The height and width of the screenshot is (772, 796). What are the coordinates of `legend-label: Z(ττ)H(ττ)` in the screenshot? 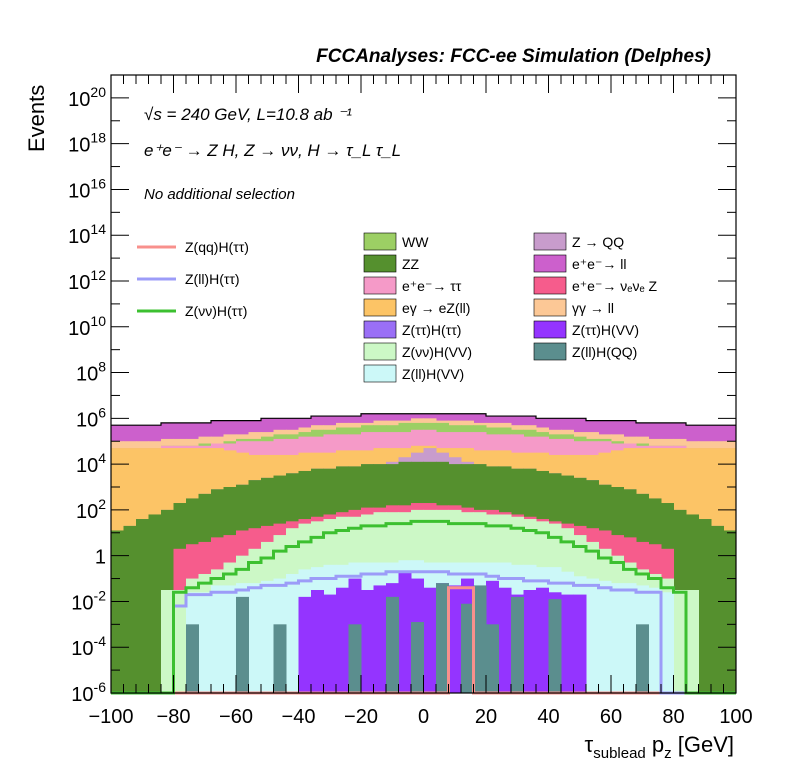 It's located at (431, 330).